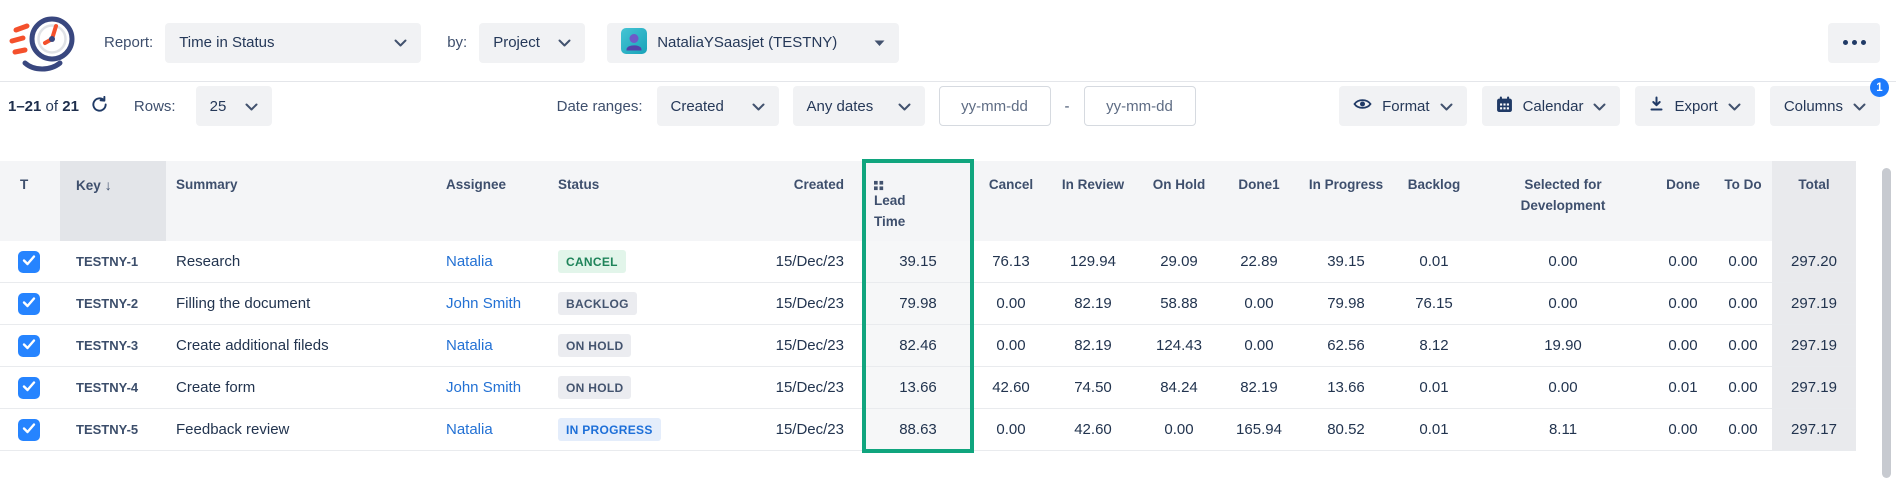  I want to click on on-hold-value: 0.00, so click(1179, 430).